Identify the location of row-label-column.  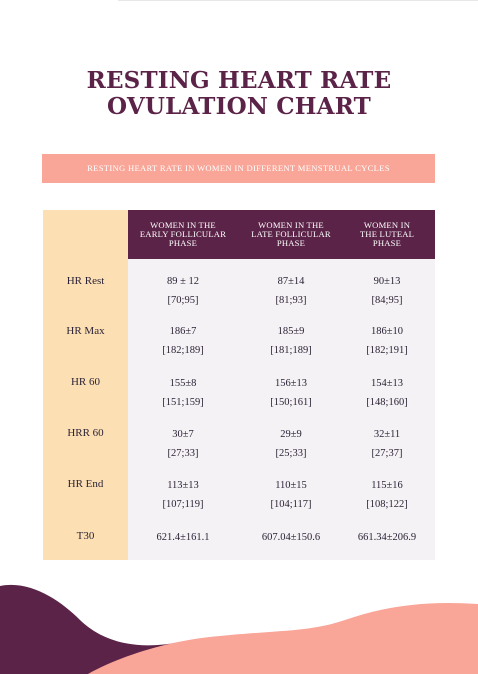
(85, 385).